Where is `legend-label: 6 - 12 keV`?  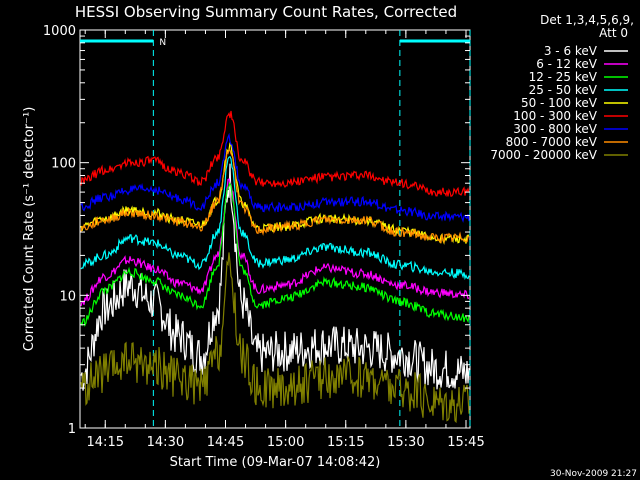 legend-label: 6 - 12 keV is located at coordinates (567, 64).